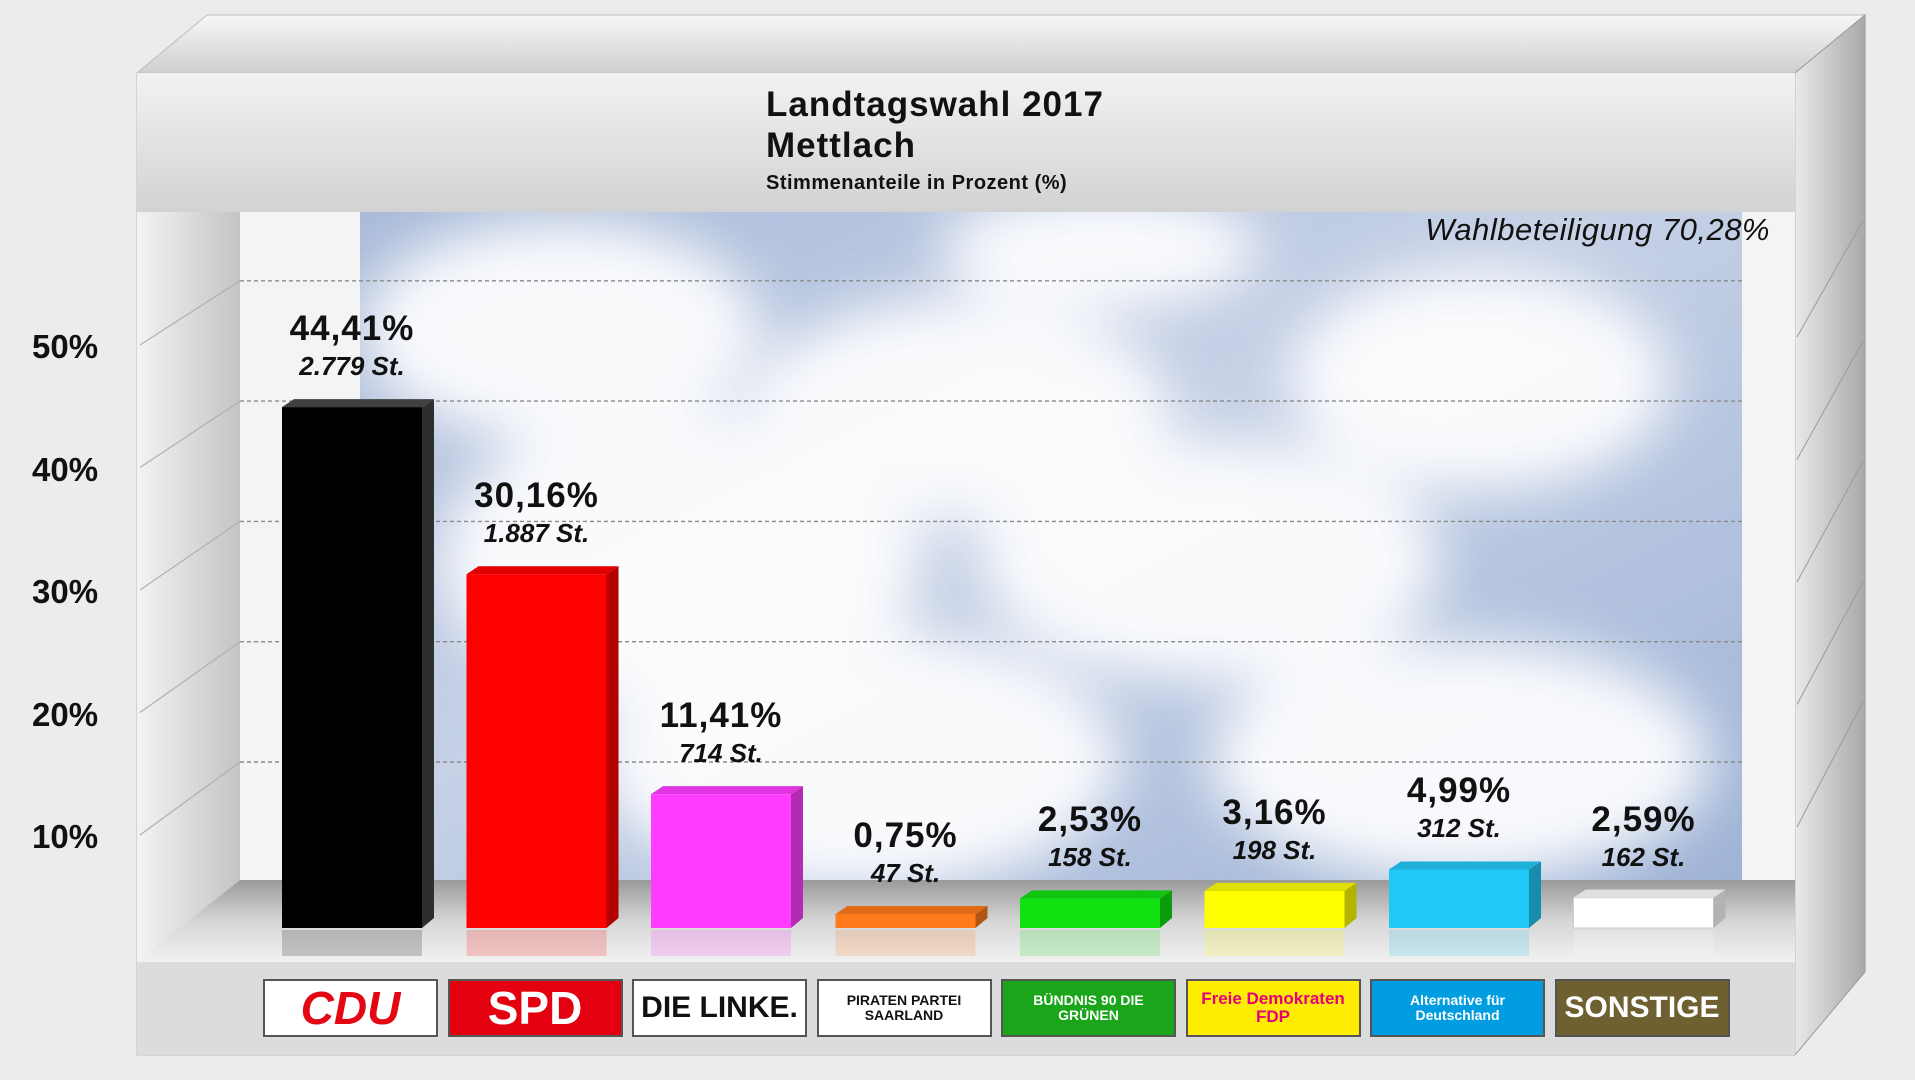 Image resolution: width=1915 pixels, height=1080 pixels. I want to click on chart-subtitle: Stimmenanteile in Prozent (%), so click(917, 183).